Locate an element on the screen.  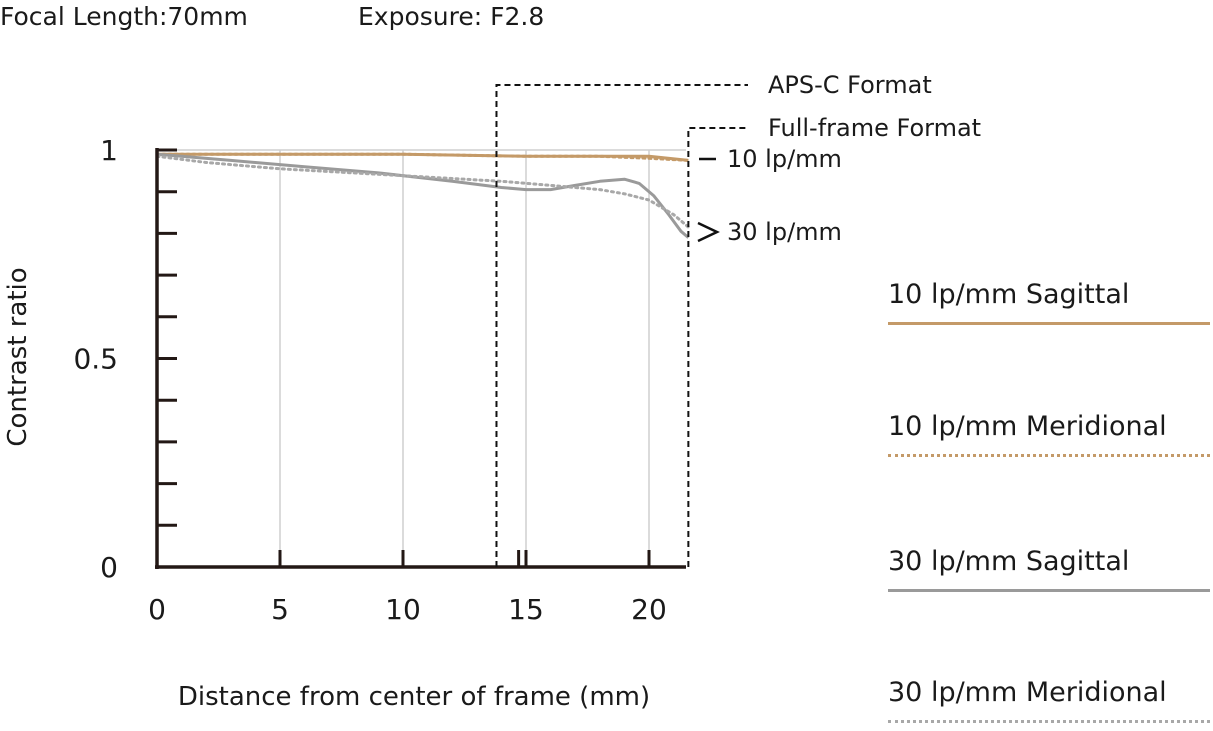
x-tick-label: 10 is located at coordinates (403, 609).